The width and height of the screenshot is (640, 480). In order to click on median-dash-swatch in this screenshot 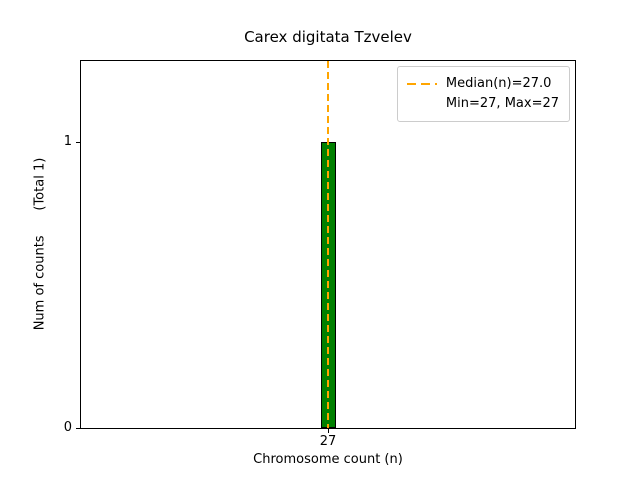, I will do `click(421, 84)`.